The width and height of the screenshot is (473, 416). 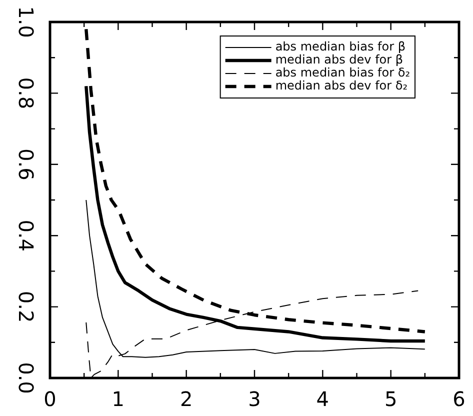 I want to click on y-tick-label: 1.0, so click(x=26, y=22).